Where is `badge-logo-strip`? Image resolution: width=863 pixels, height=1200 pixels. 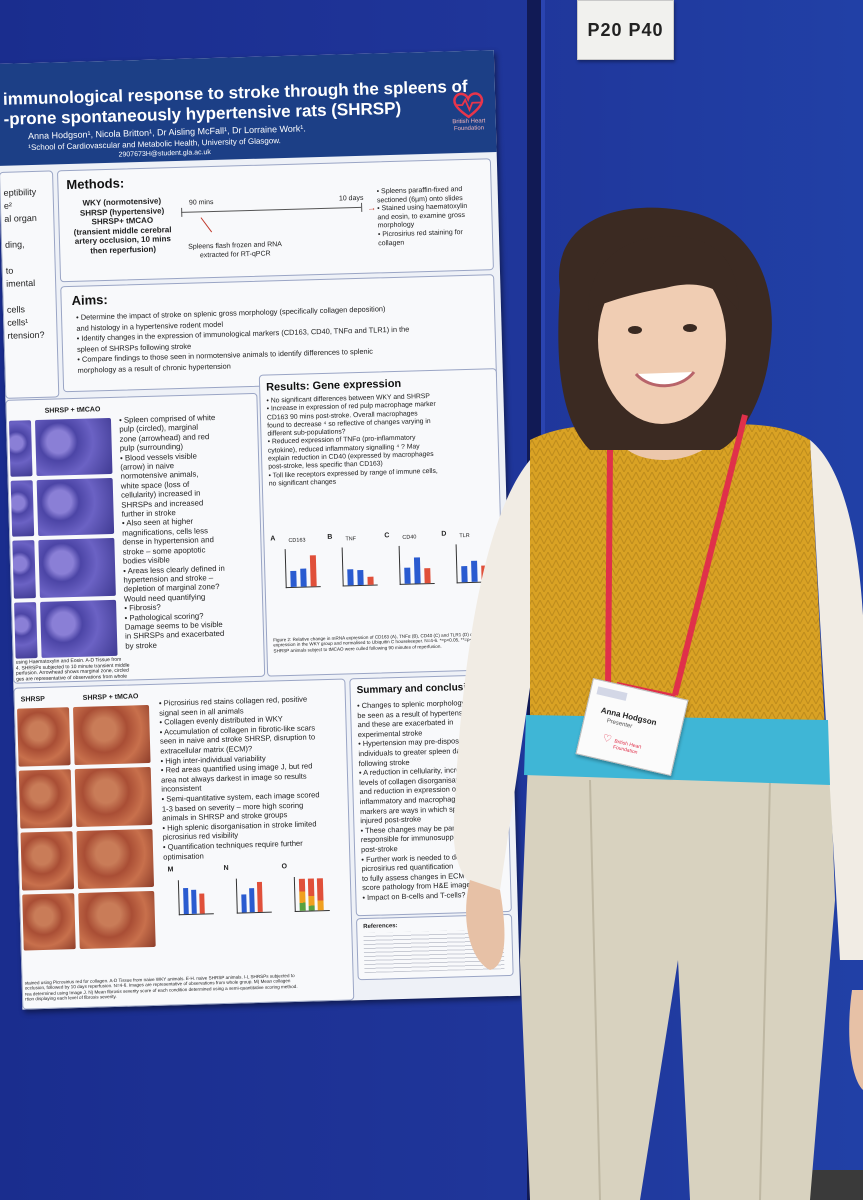
badge-logo-strip is located at coordinates (612, 693).